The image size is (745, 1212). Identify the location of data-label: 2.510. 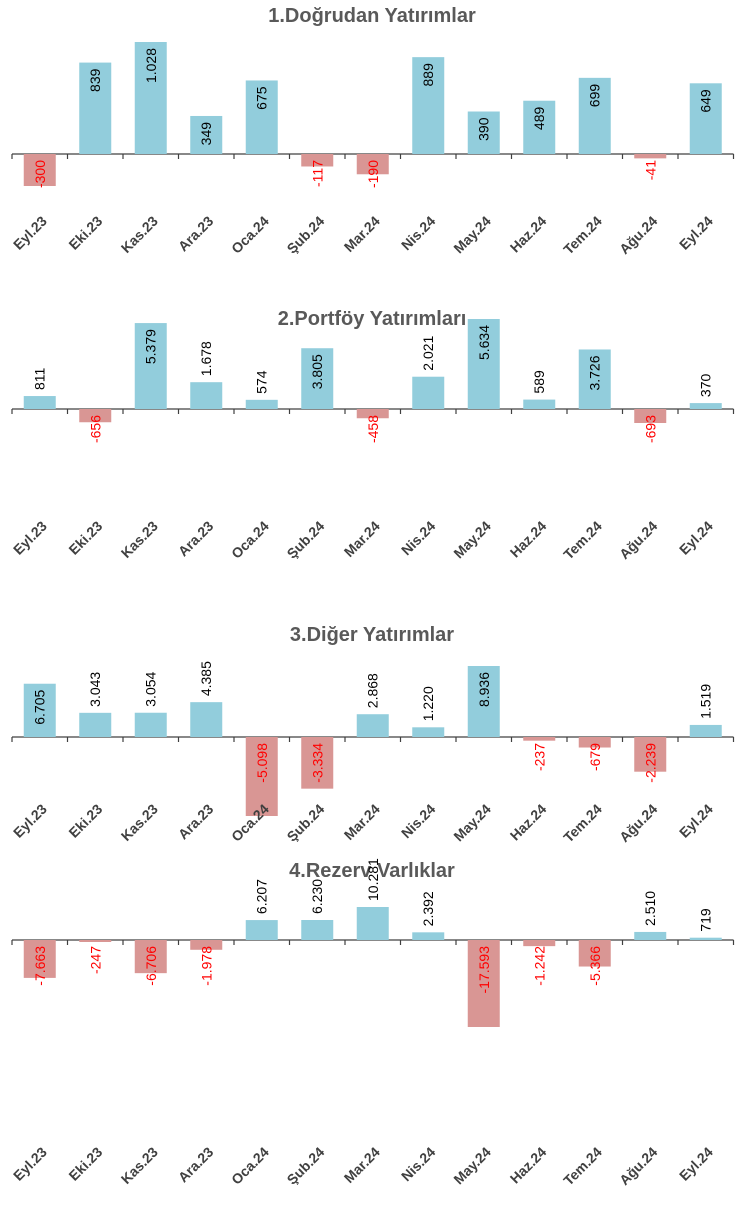
(650, 908).